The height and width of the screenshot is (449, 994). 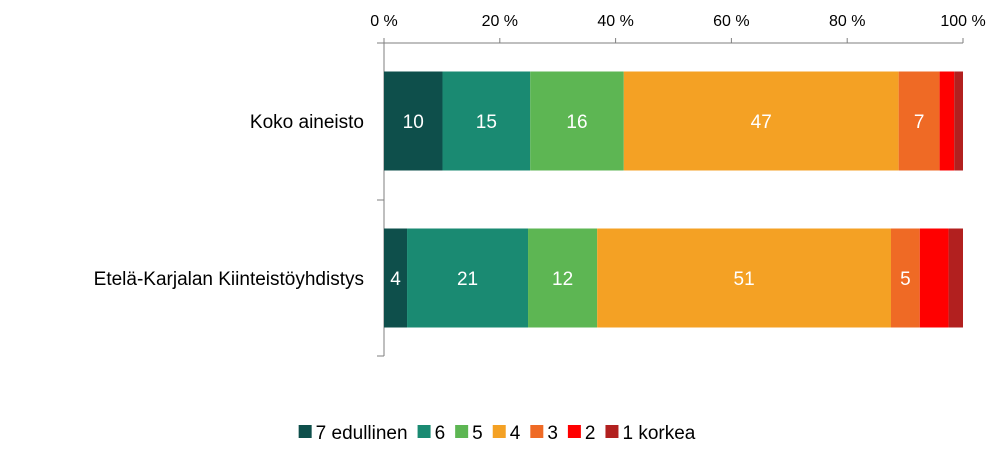 I want to click on legend-item: 4, so click(x=506, y=433).